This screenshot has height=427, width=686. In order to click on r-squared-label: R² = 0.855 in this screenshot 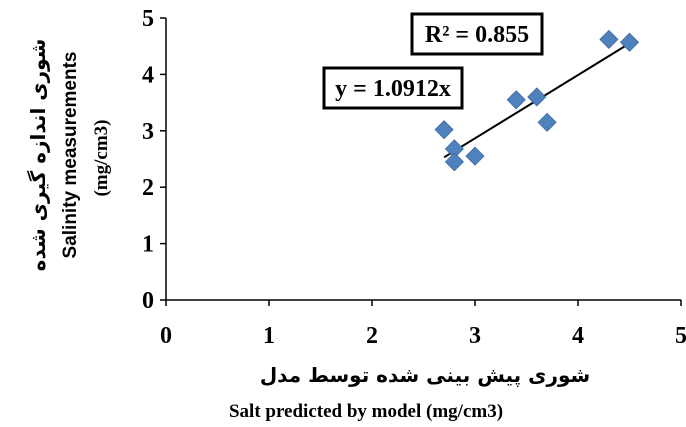, I will do `click(477, 35)`.